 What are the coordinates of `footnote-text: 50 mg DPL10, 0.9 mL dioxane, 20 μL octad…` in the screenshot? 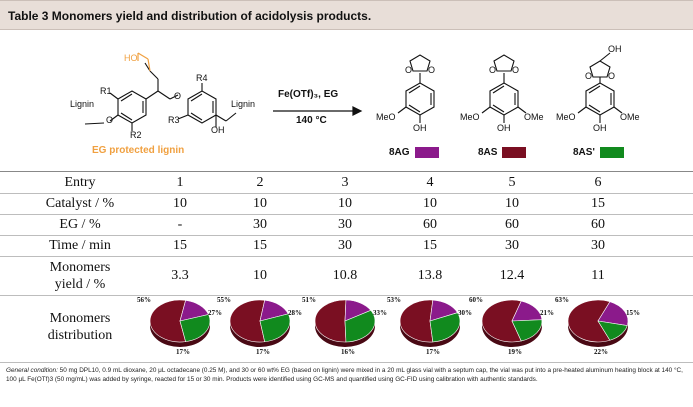 It's located at (344, 375).